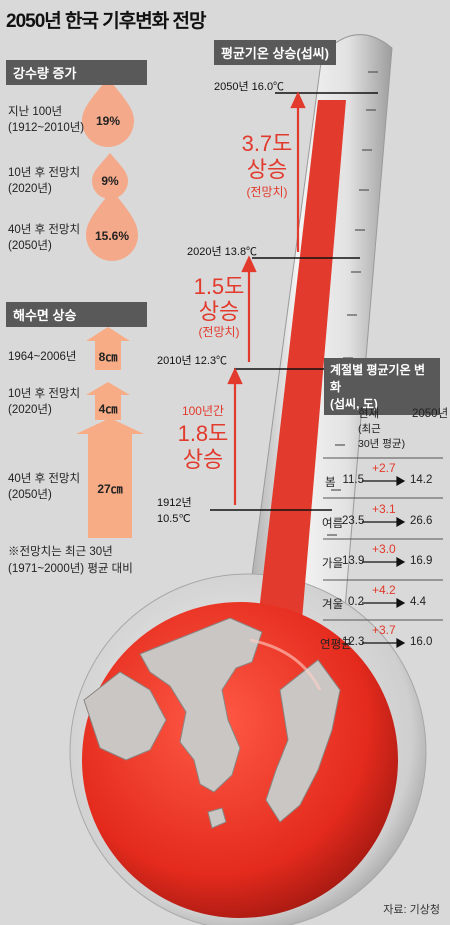  Describe the element at coordinates (411, 910) in the screenshot. I see `source-credit: 자료: 기상청` at that location.